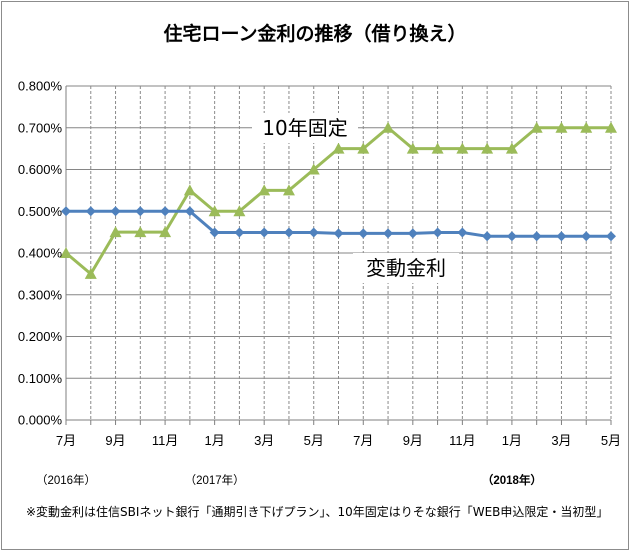  I want to click on year-label: （2018年）, so click(512, 480).